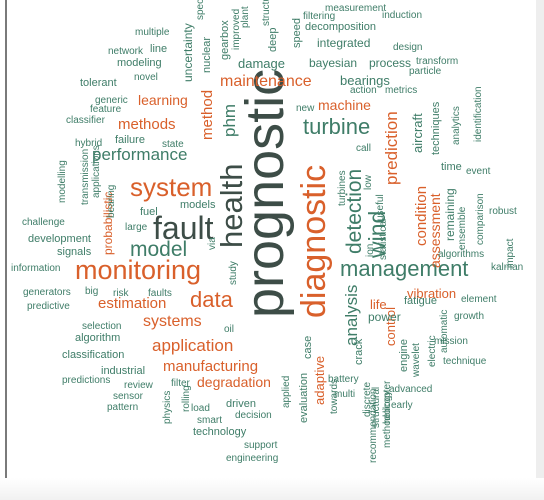 The image size is (544, 500). What do you see at coordinates (111, 201) in the screenshot?
I see `word-bearing: bearing` at bounding box center [111, 201].